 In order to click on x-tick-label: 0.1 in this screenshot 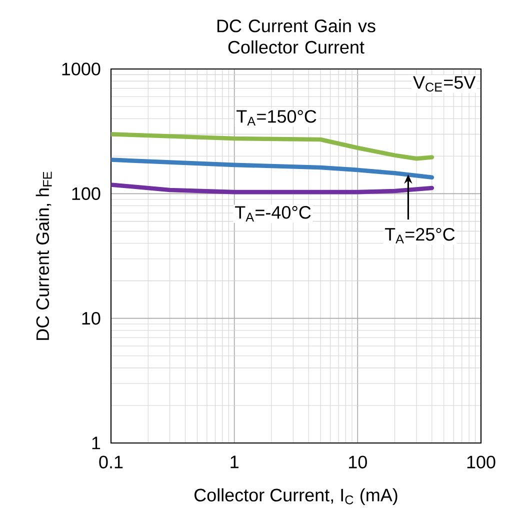, I will do `click(111, 462)`.